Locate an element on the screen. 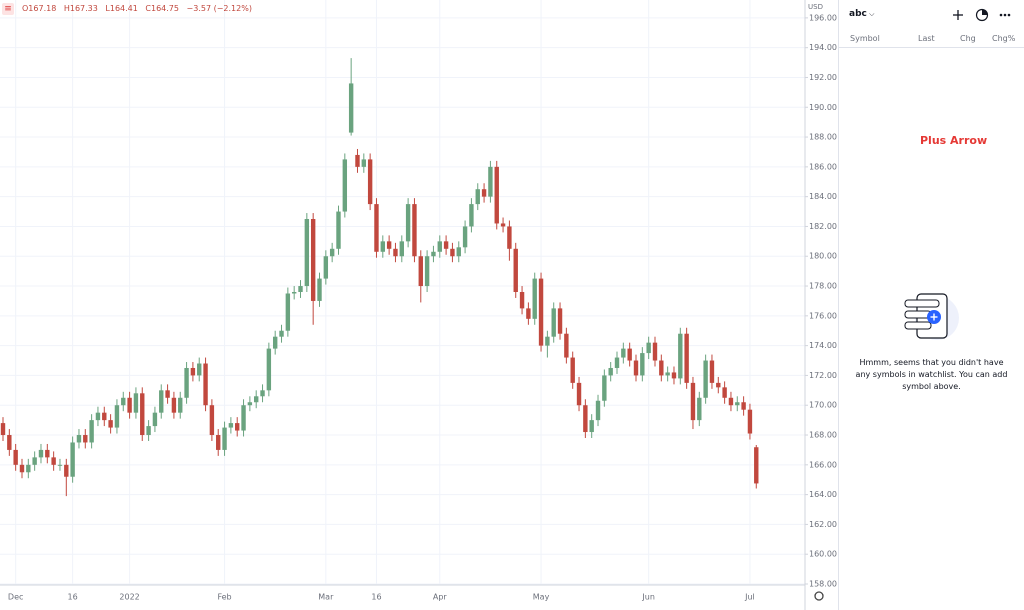  toolbar-icons is located at coordinates (982, 15).